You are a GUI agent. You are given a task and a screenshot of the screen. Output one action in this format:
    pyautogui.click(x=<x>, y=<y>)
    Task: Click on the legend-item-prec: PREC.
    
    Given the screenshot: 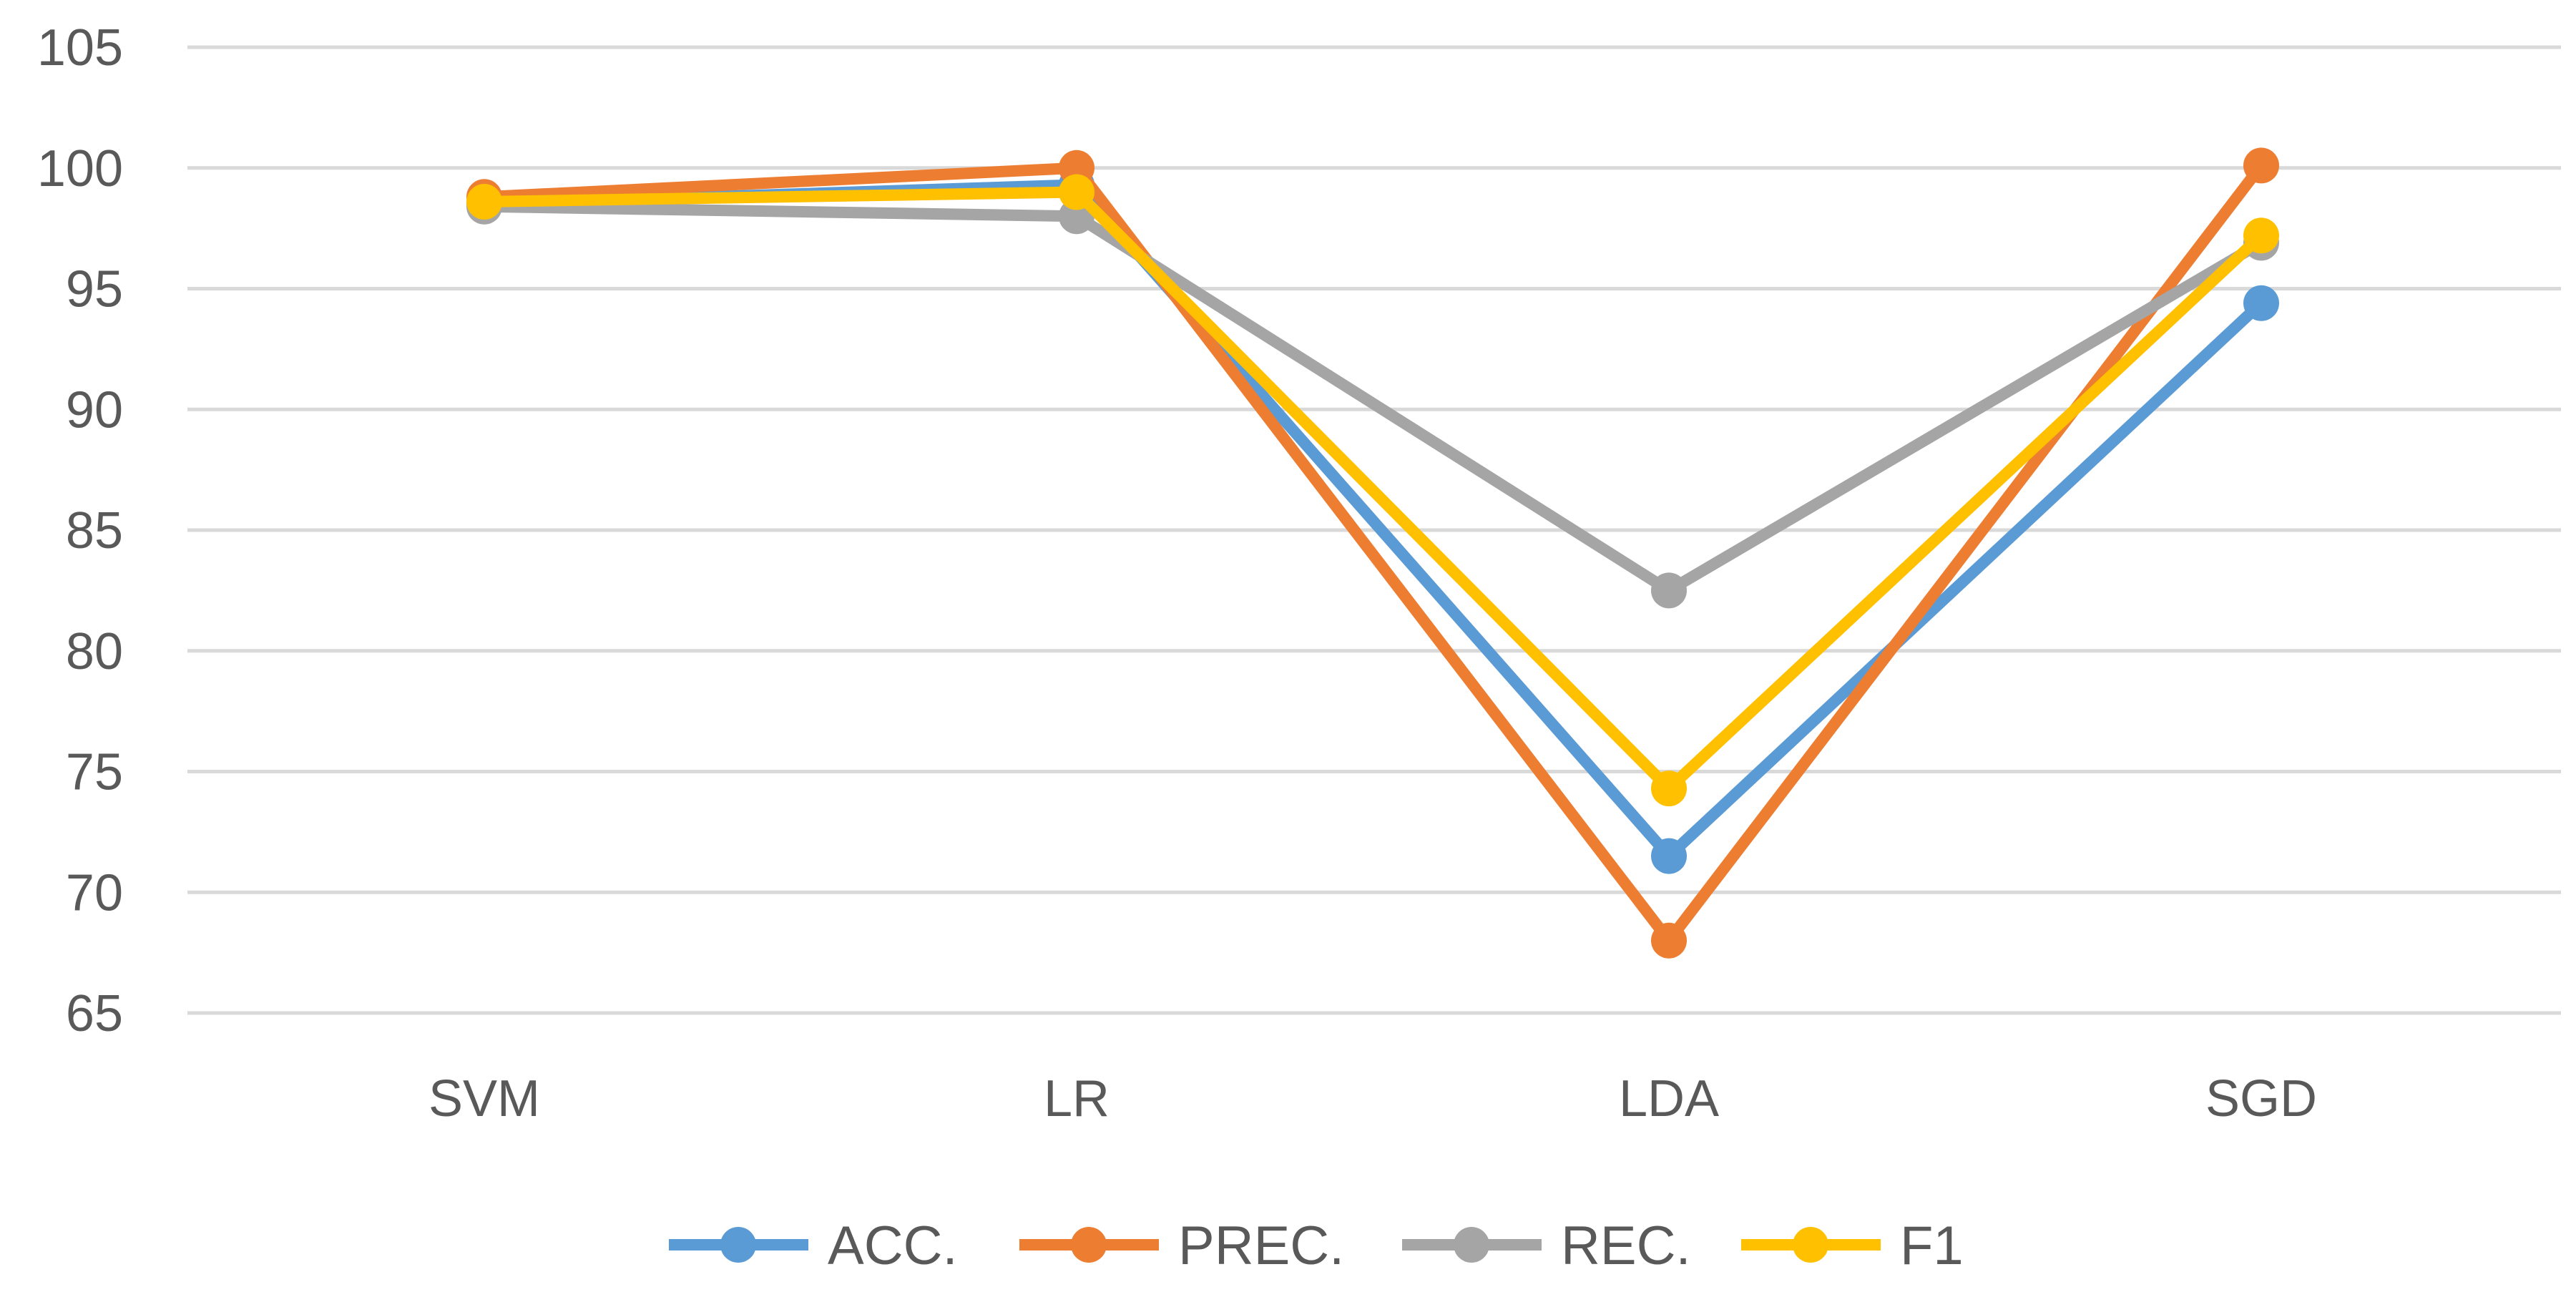 What is the action you would take?
    pyautogui.click(x=1181, y=1245)
    